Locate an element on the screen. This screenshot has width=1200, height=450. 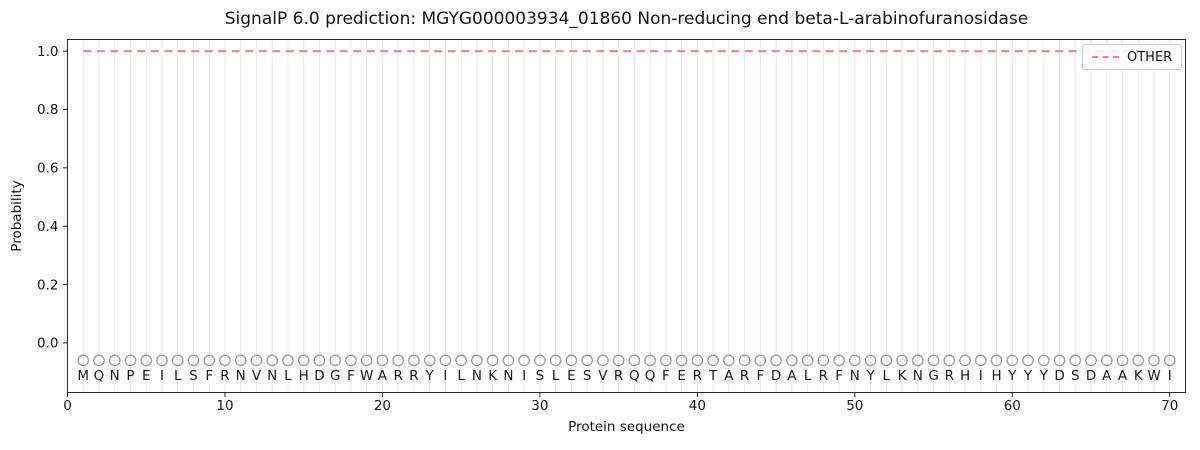
residue-letter: T is located at coordinates (713, 376).